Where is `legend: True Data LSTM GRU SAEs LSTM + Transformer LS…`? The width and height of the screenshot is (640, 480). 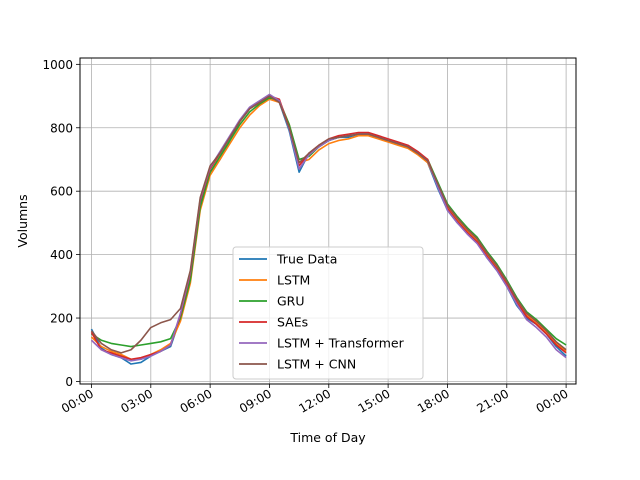
legend: True Data LSTM GRU SAEs LSTM + Transformer LS… is located at coordinates (328, 313).